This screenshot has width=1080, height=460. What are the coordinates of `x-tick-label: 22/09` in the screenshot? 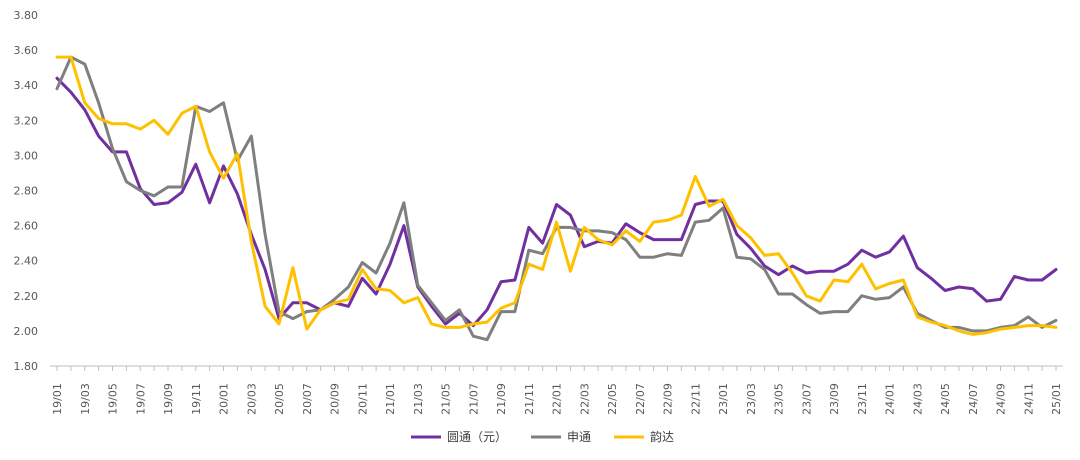 It's located at (668, 399).